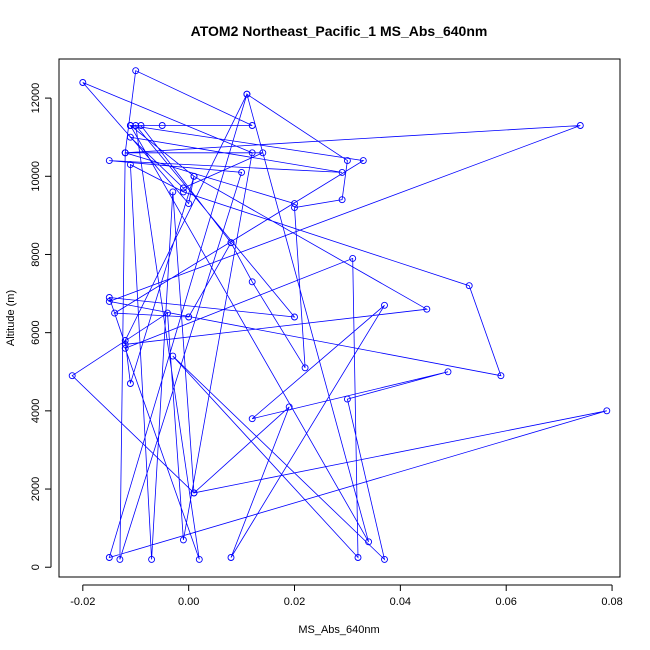  I want to click on y-tick-label: 8000, so click(36, 254).